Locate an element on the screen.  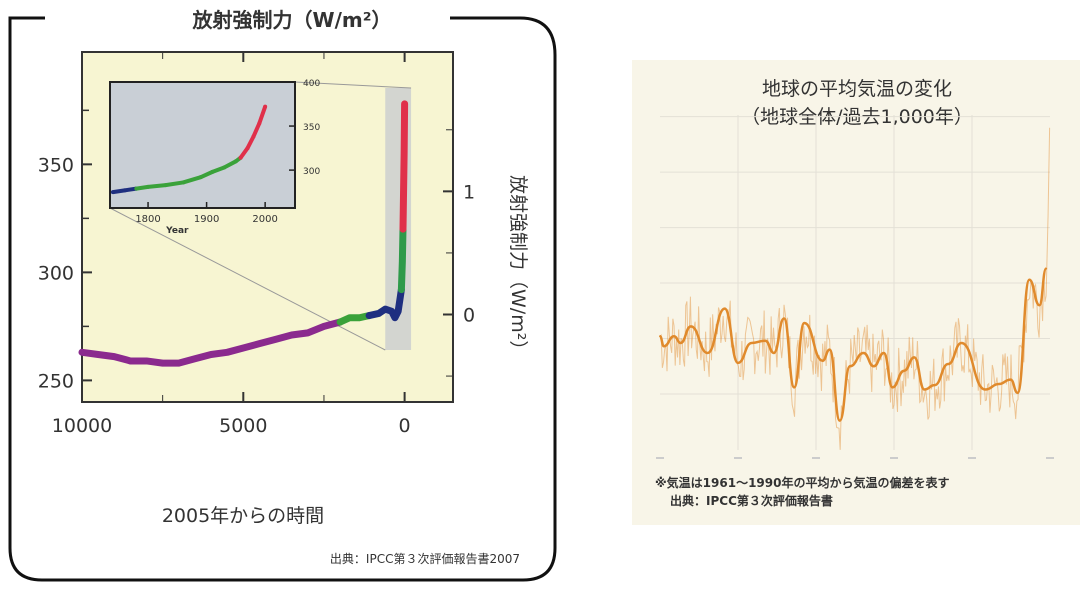
y2-tick-label: 0 is located at coordinates (469, 316).